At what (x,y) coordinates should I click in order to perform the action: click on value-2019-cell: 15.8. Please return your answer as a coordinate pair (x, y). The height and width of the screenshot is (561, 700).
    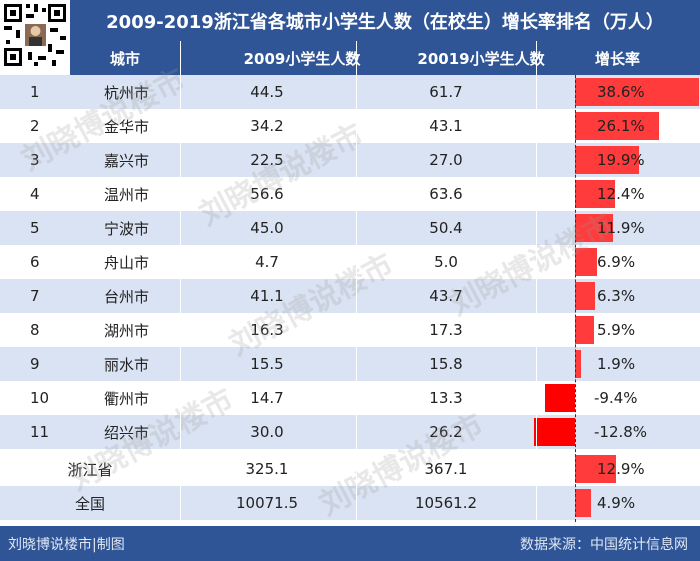
    Looking at the image, I should click on (446, 364).